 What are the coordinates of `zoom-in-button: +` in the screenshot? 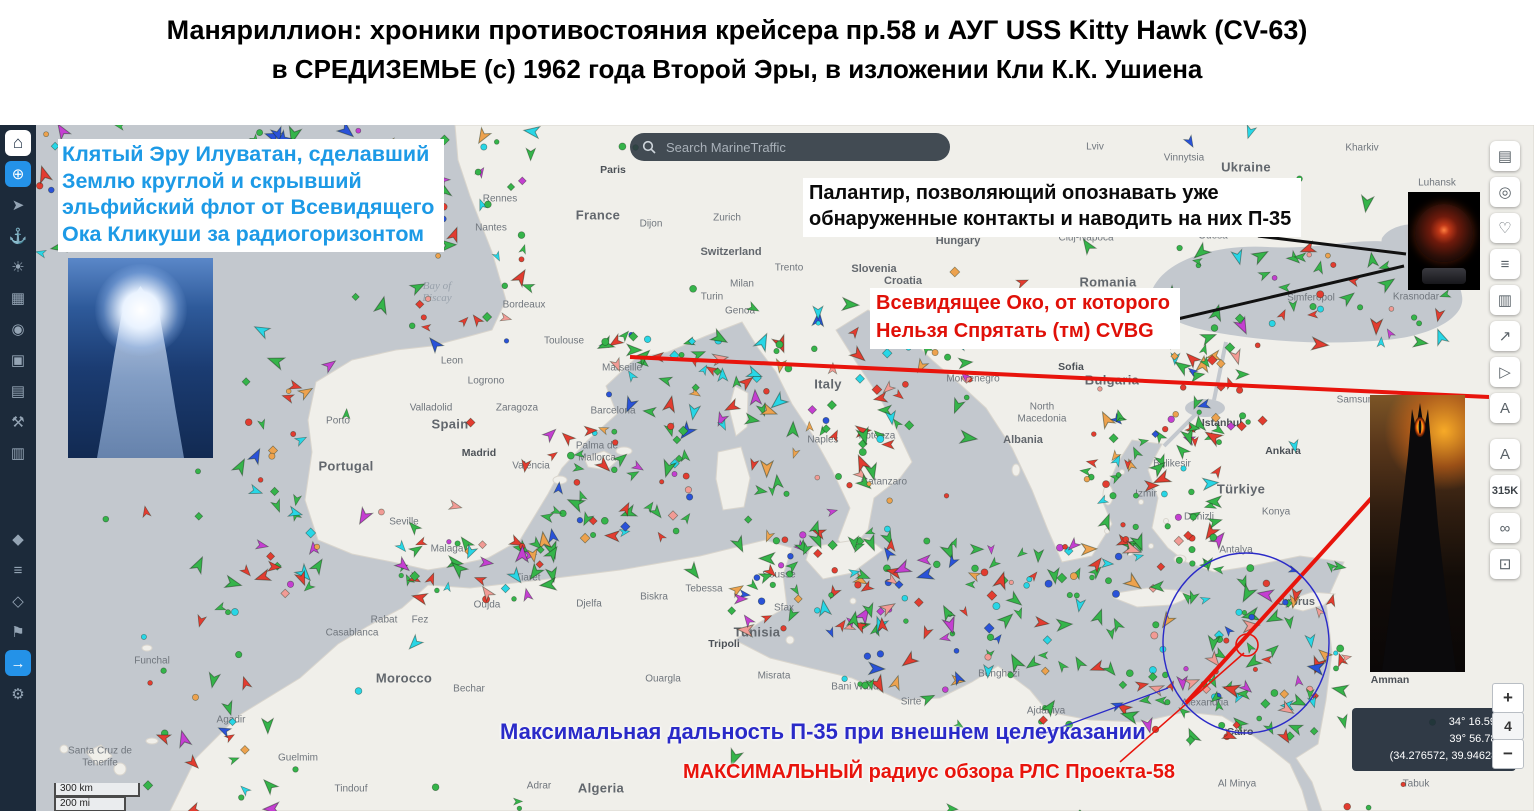 It's located at (1508, 698).